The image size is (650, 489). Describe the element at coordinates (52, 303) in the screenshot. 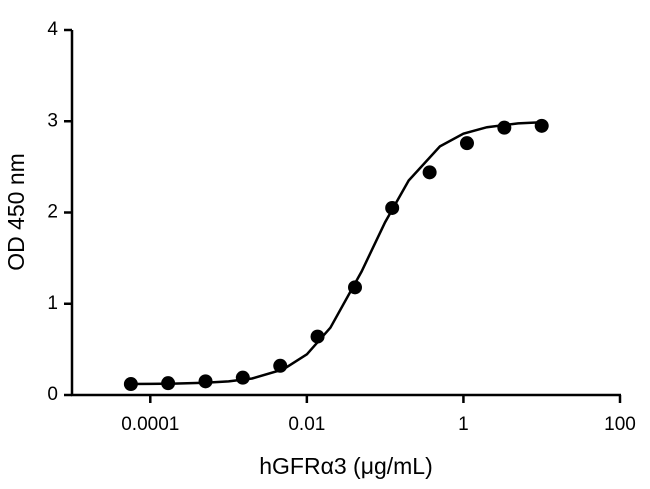

I see `y-tick-label: 1` at that location.